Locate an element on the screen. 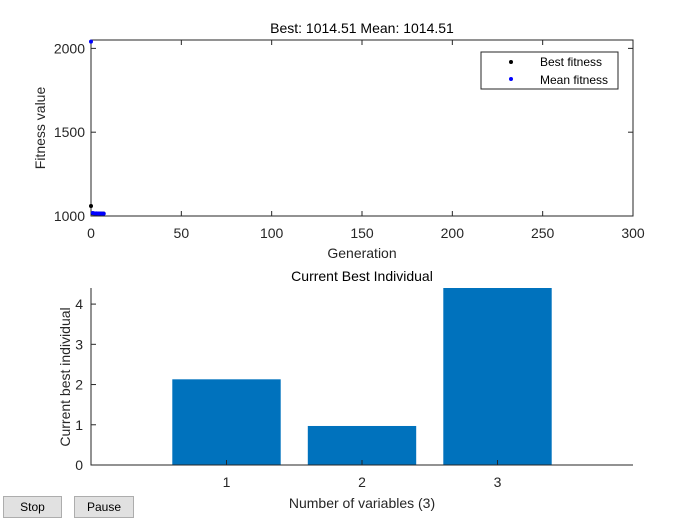 This screenshot has width=700, height=525. fitness-plot-title: Best: 1014.51 Mean: 1014.51 is located at coordinates (362, 28).